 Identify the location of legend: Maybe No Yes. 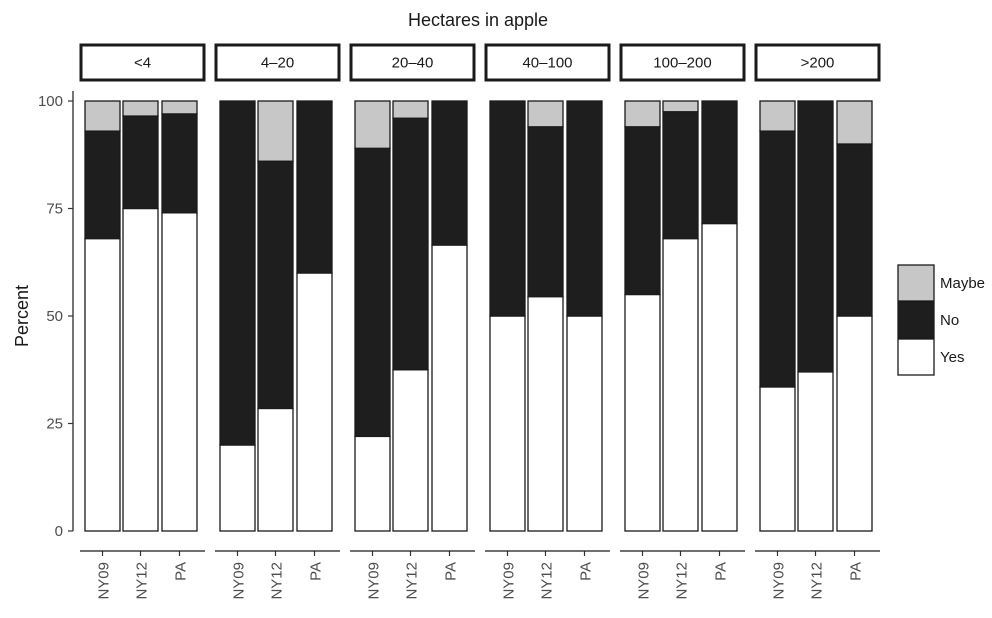
(941, 320).